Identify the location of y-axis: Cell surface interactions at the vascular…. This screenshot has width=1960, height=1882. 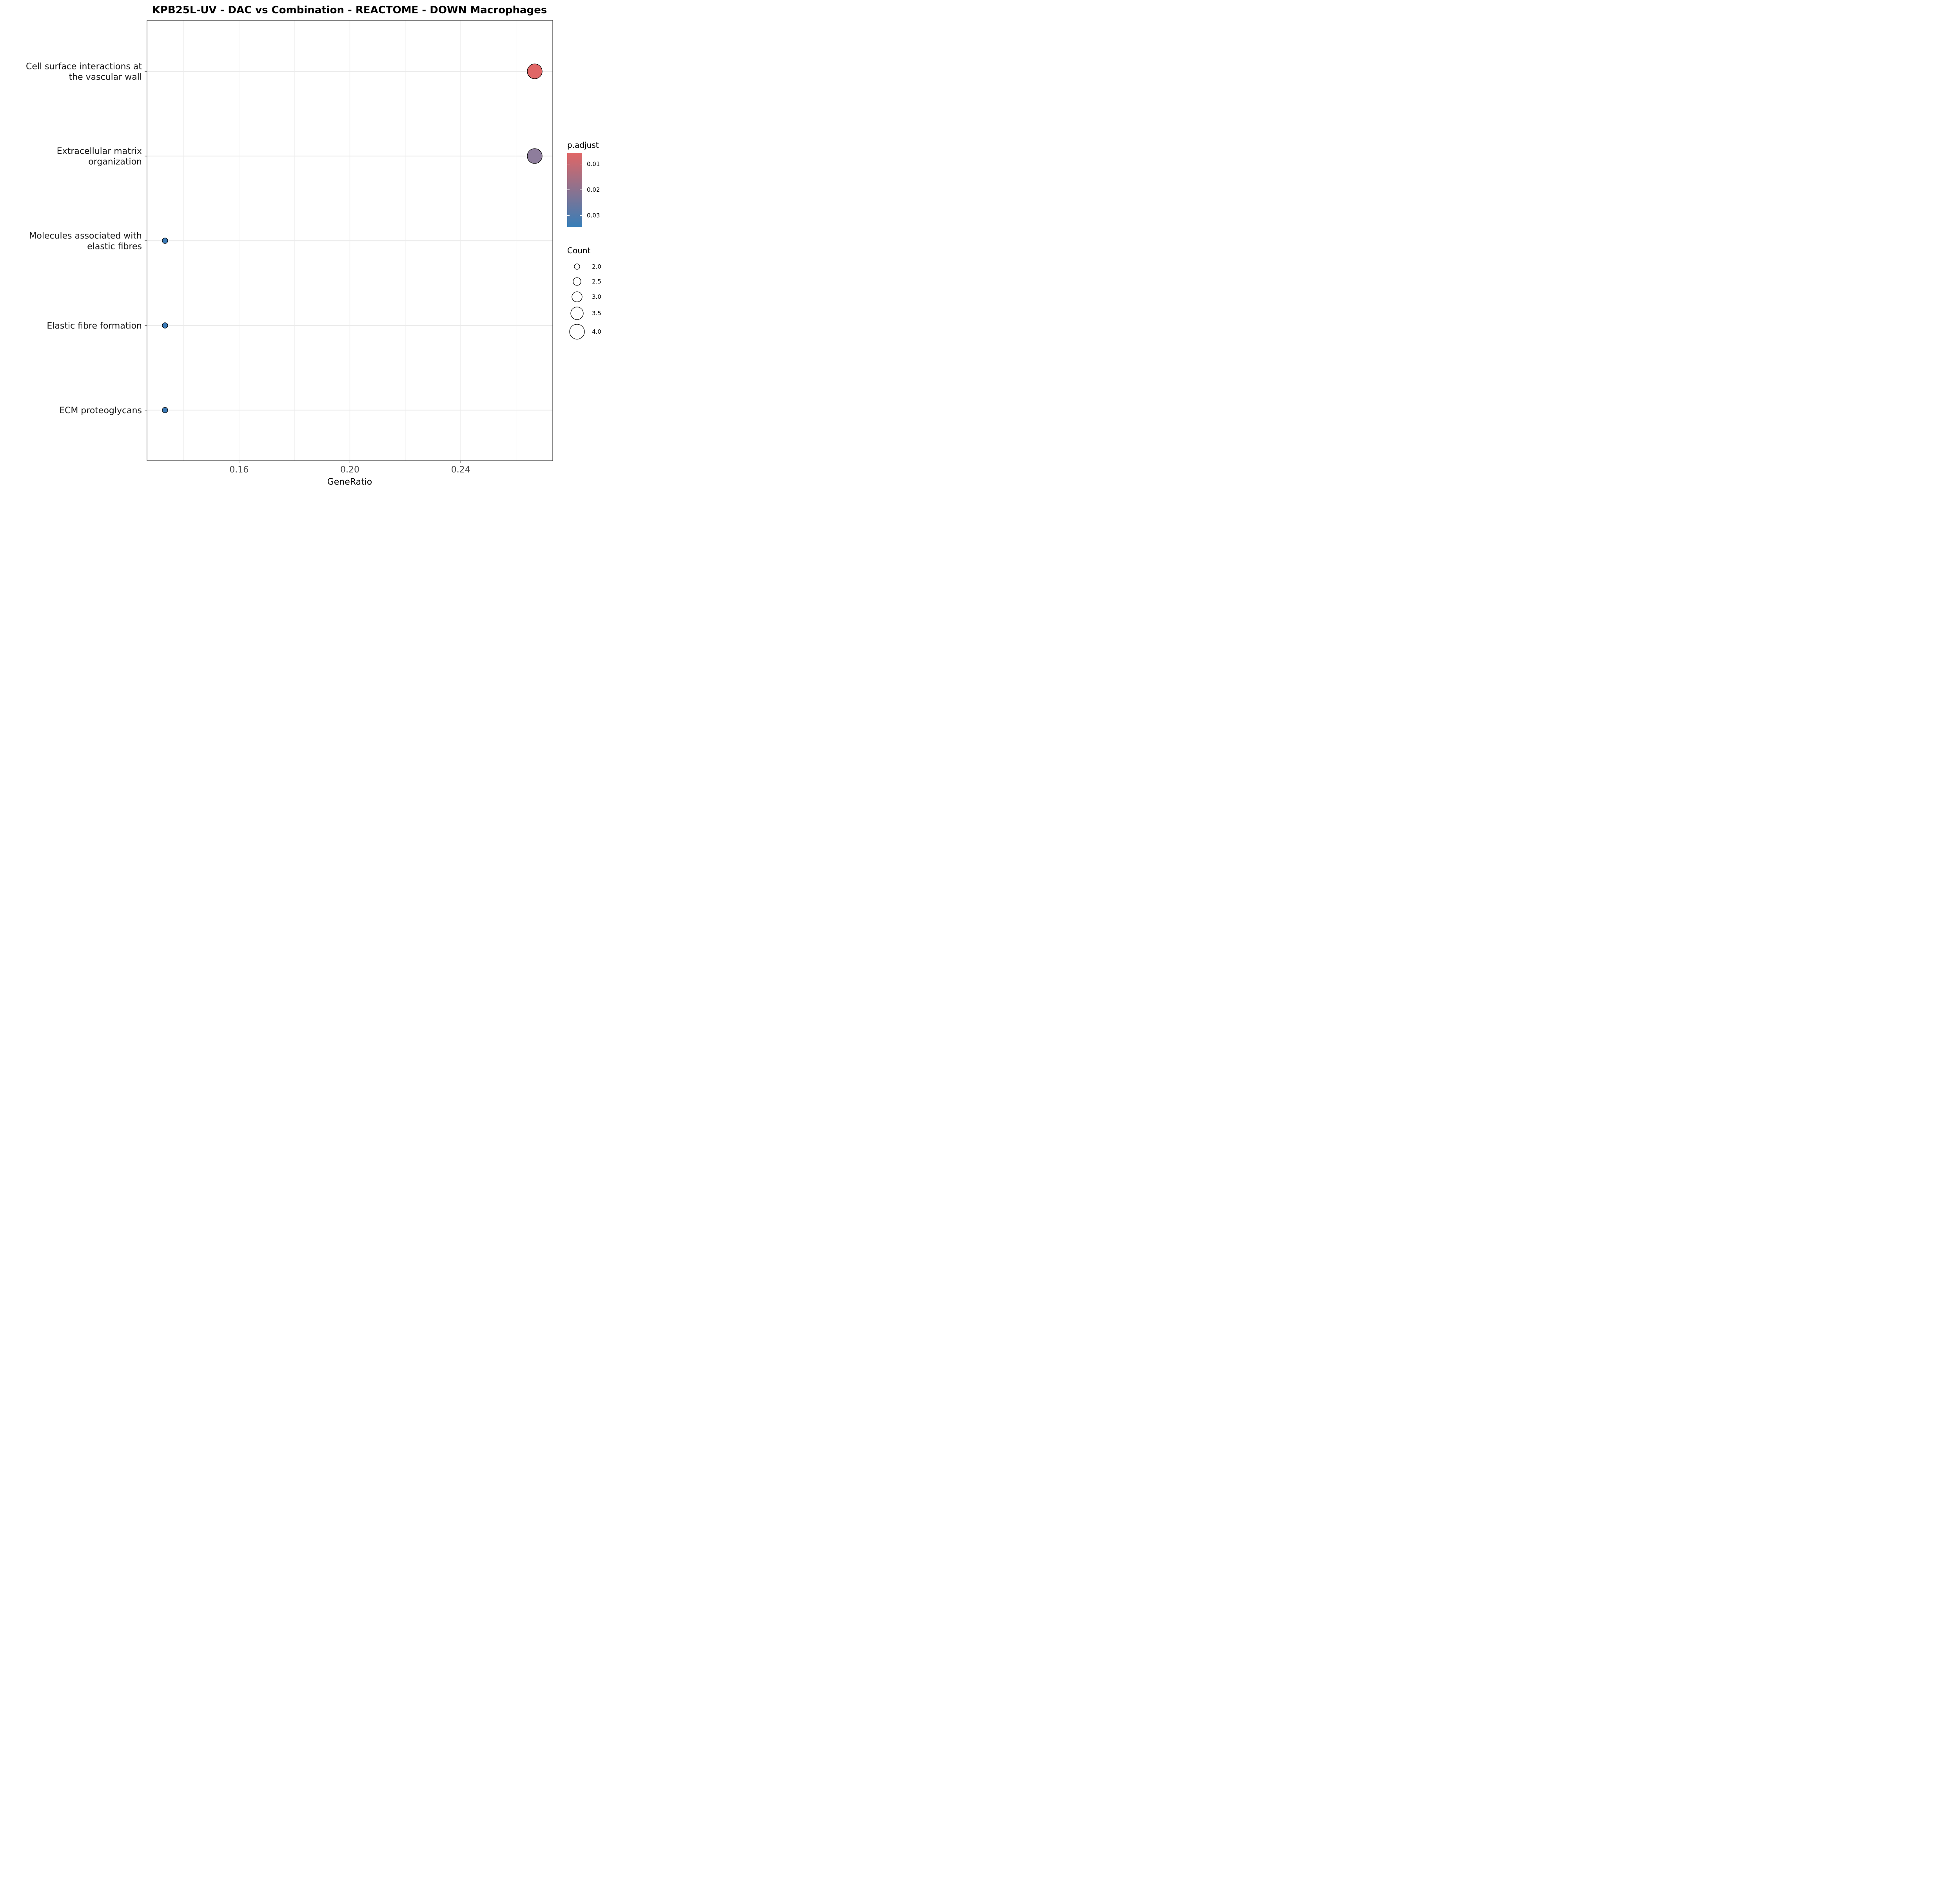
(86, 239).